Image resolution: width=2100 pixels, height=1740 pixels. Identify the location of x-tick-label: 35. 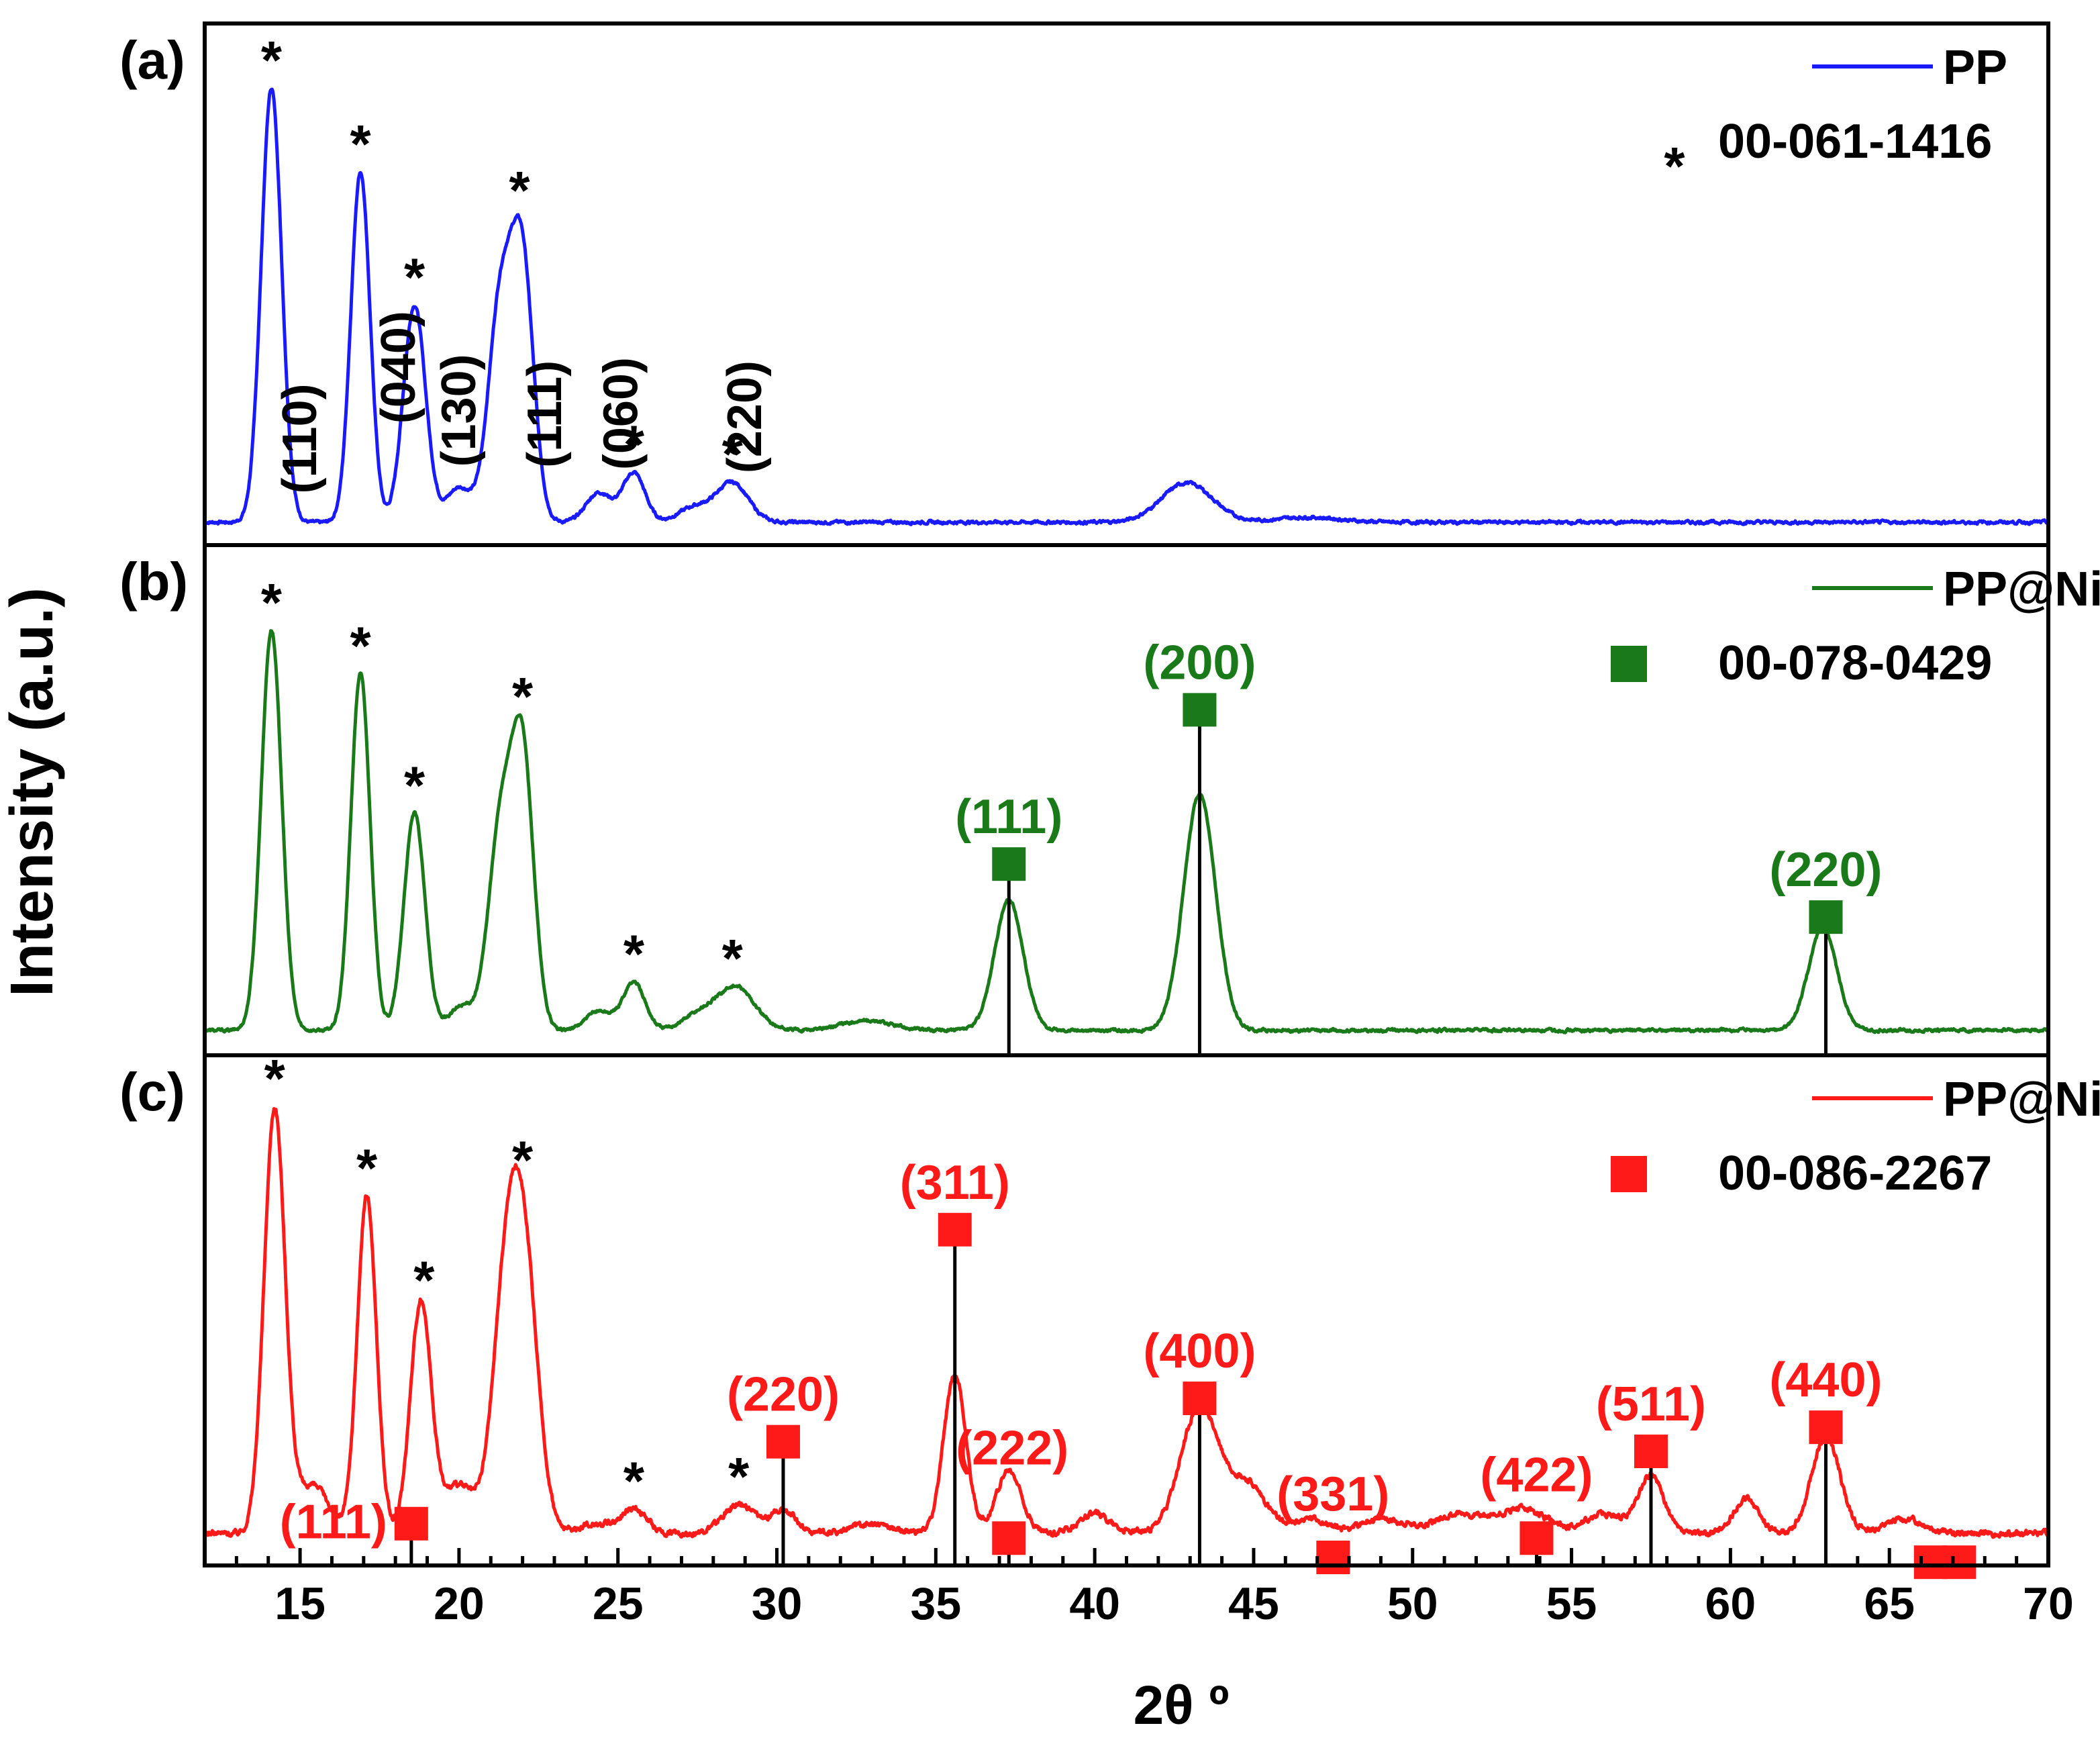
(936, 1603).